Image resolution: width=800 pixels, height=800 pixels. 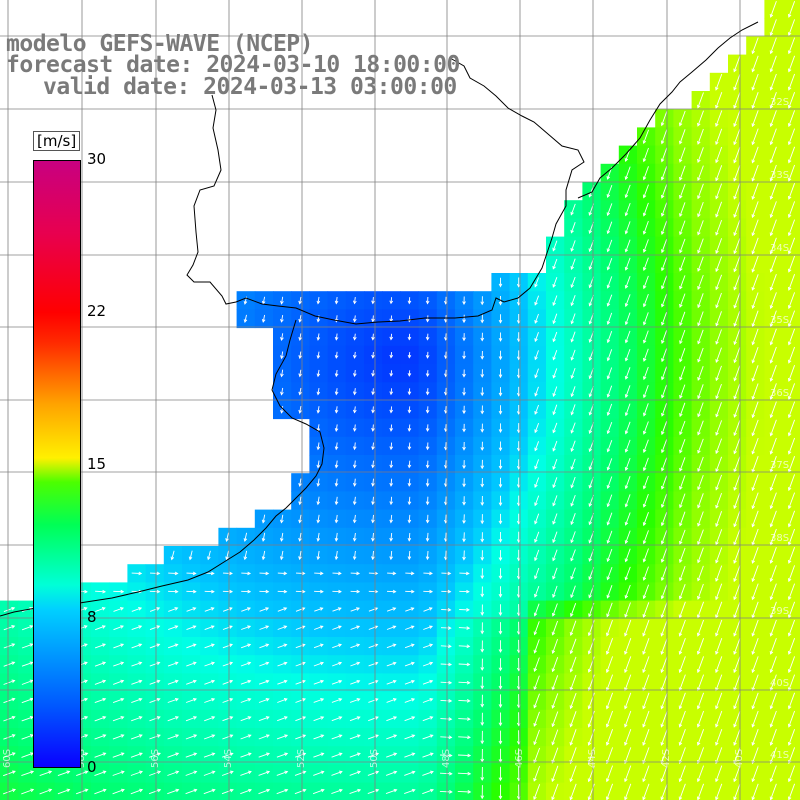 What do you see at coordinates (666, 758) in the screenshot?
I see `longitude-label: 42S` at bounding box center [666, 758].